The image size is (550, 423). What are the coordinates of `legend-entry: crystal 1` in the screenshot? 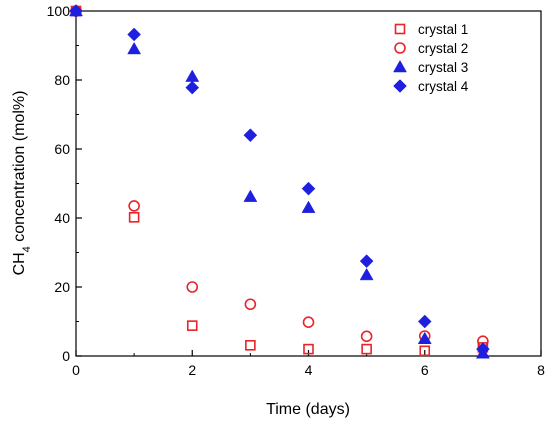 It's located at (431, 29).